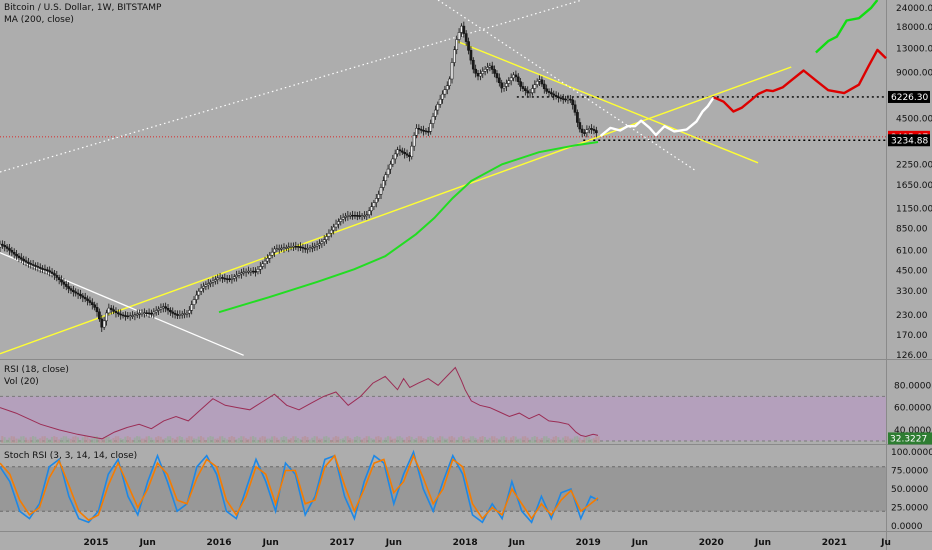 This screenshot has height=550, width=932. I want to click on rsi-band, so click(443, 418).